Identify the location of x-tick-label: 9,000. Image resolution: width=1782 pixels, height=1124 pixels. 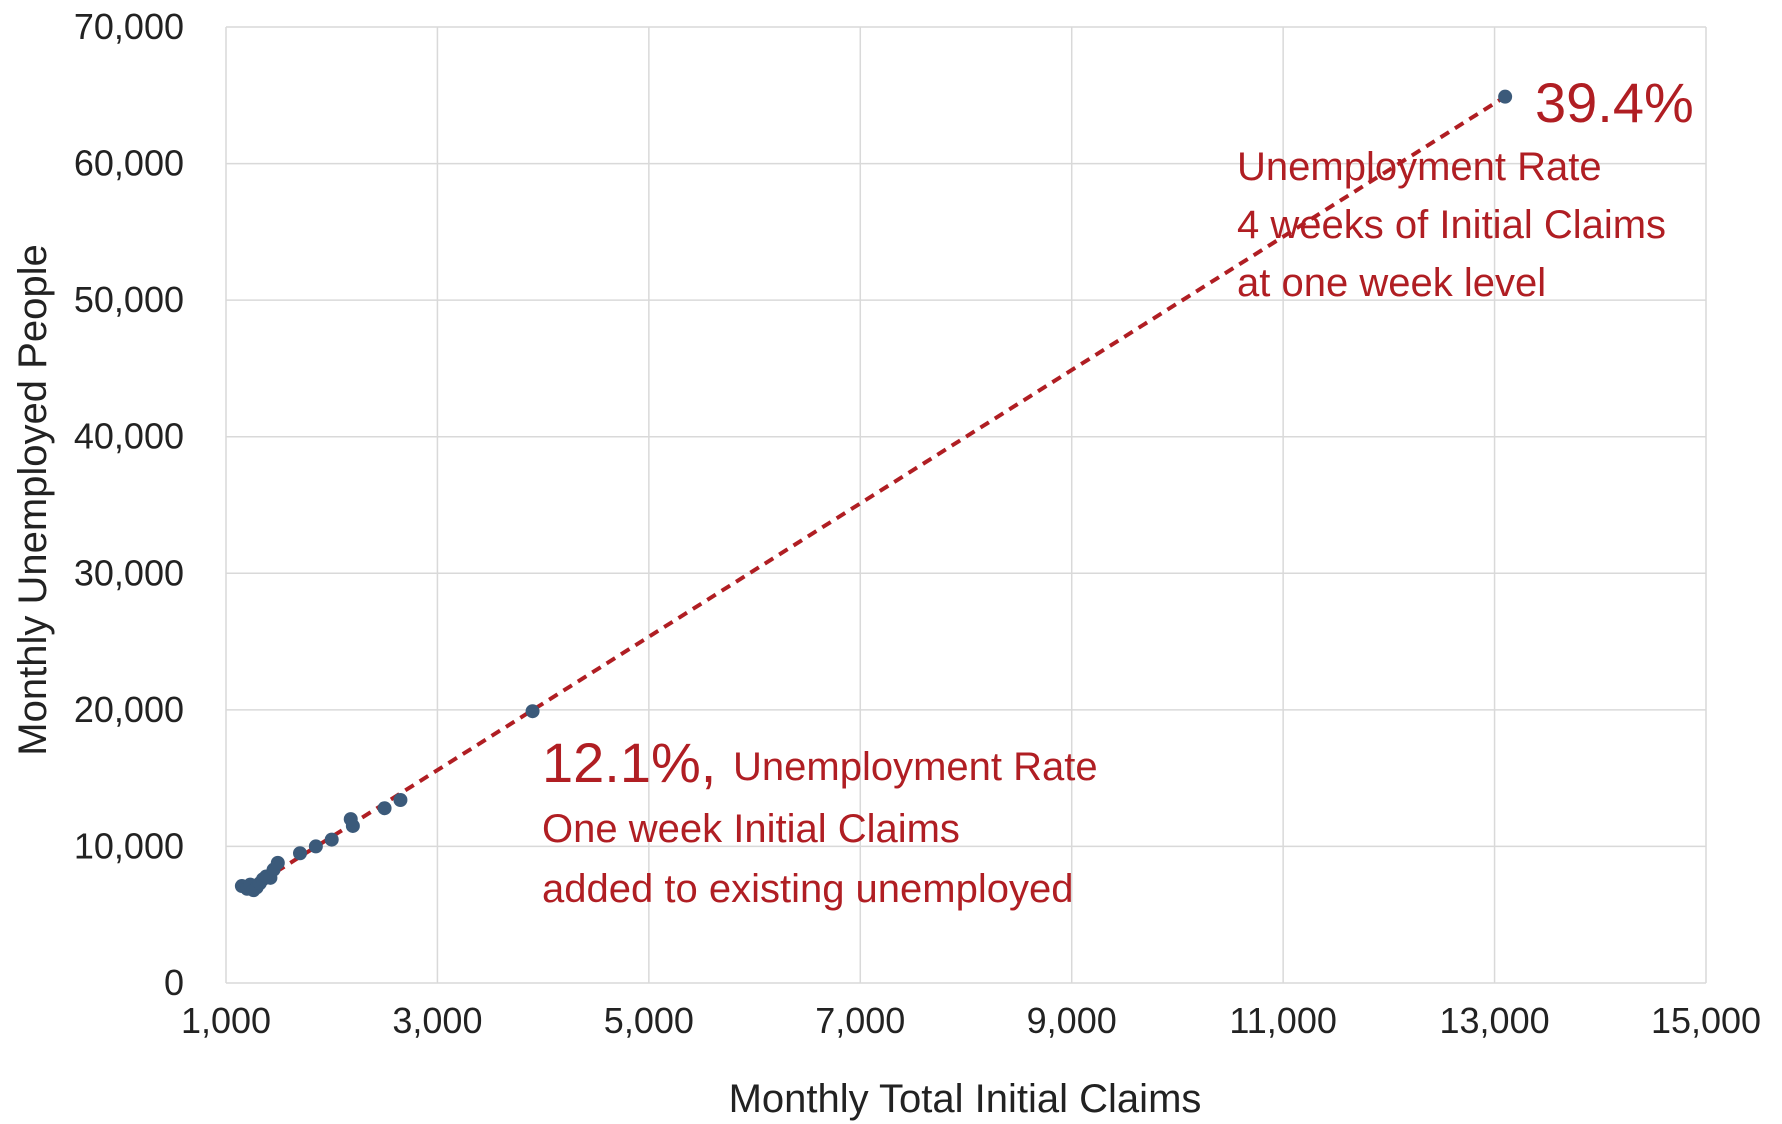
(1072, 1020).